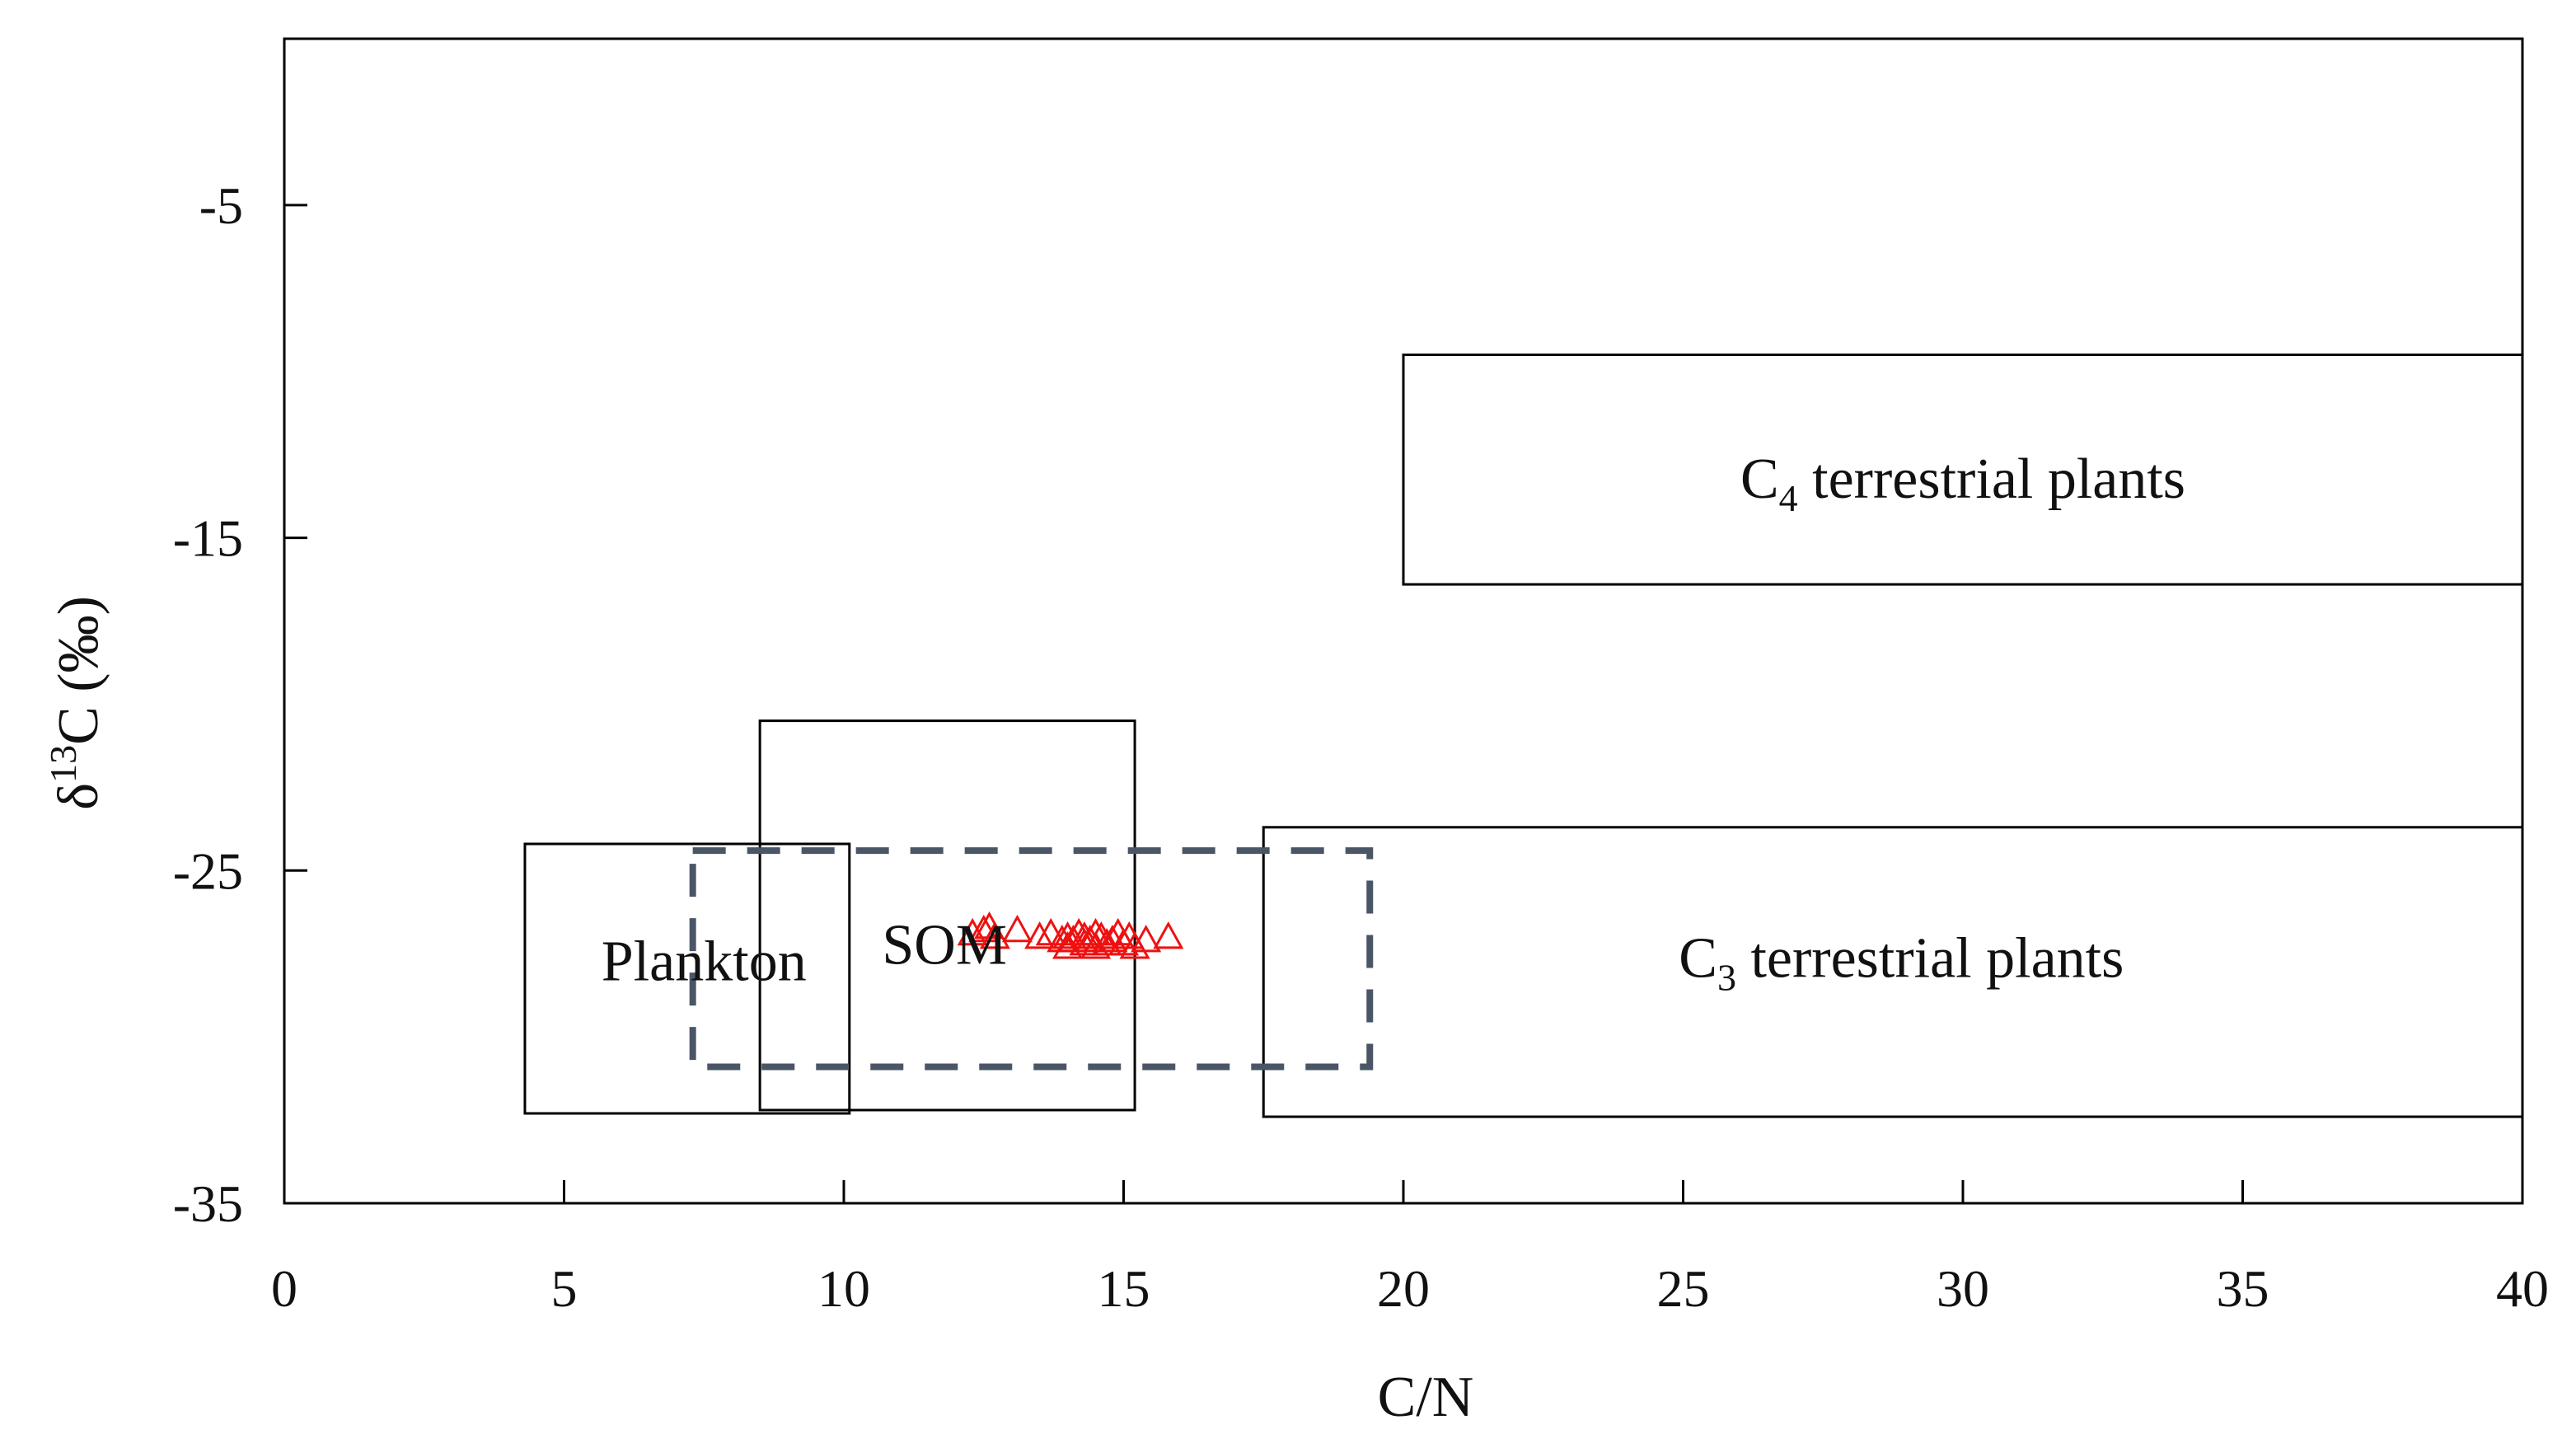 The width and height of the screenshot is (2576, 1448). What do you see at coordinates (240, 704) in the screenshot?
I see `y-axis: -5 -15 -25 -35` at bounding box center [240, 704].